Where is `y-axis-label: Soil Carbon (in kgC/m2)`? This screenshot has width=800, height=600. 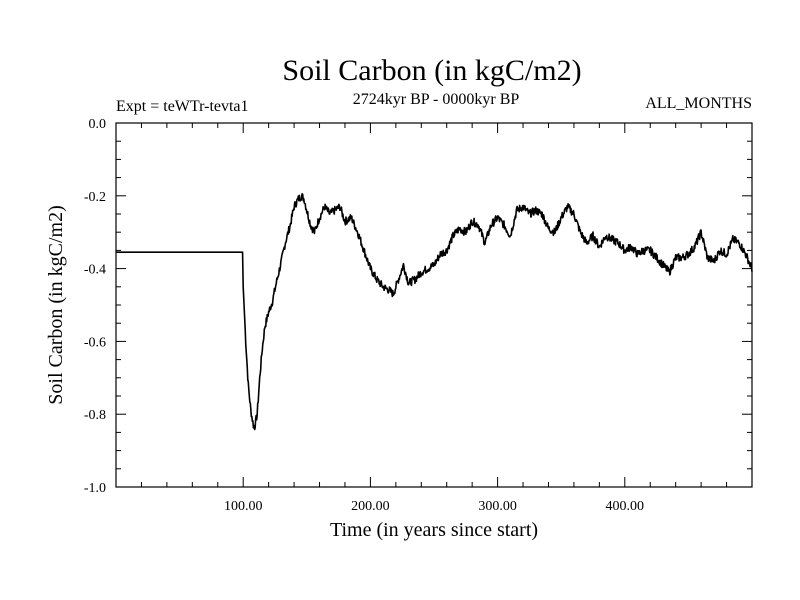
y-axis-label: Soil Carbon (in kgC/m2) is located at coordinates (56, 304).